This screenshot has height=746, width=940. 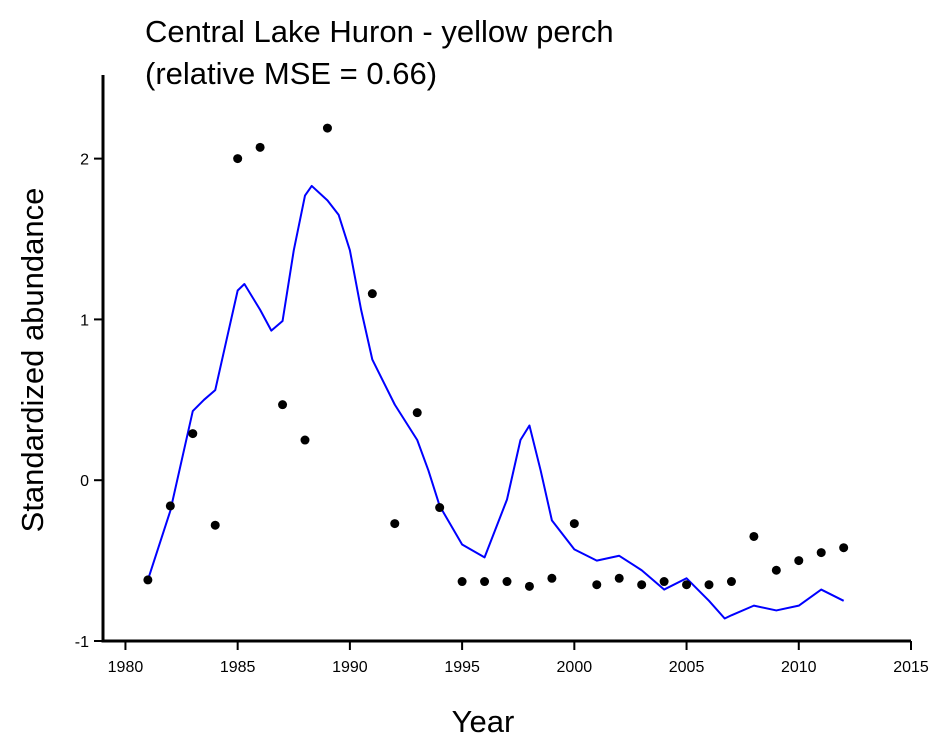 What do you see at coordinates (575, 667) in the screenshot?
I see `x-tick-label: 2000` at bounding box center [575, 667].